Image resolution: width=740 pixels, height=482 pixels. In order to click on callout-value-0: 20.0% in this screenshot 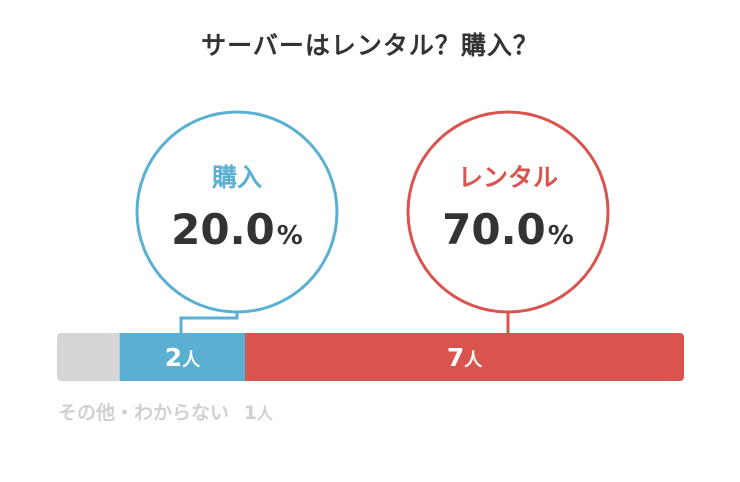, I will do `click(237, 229)`.